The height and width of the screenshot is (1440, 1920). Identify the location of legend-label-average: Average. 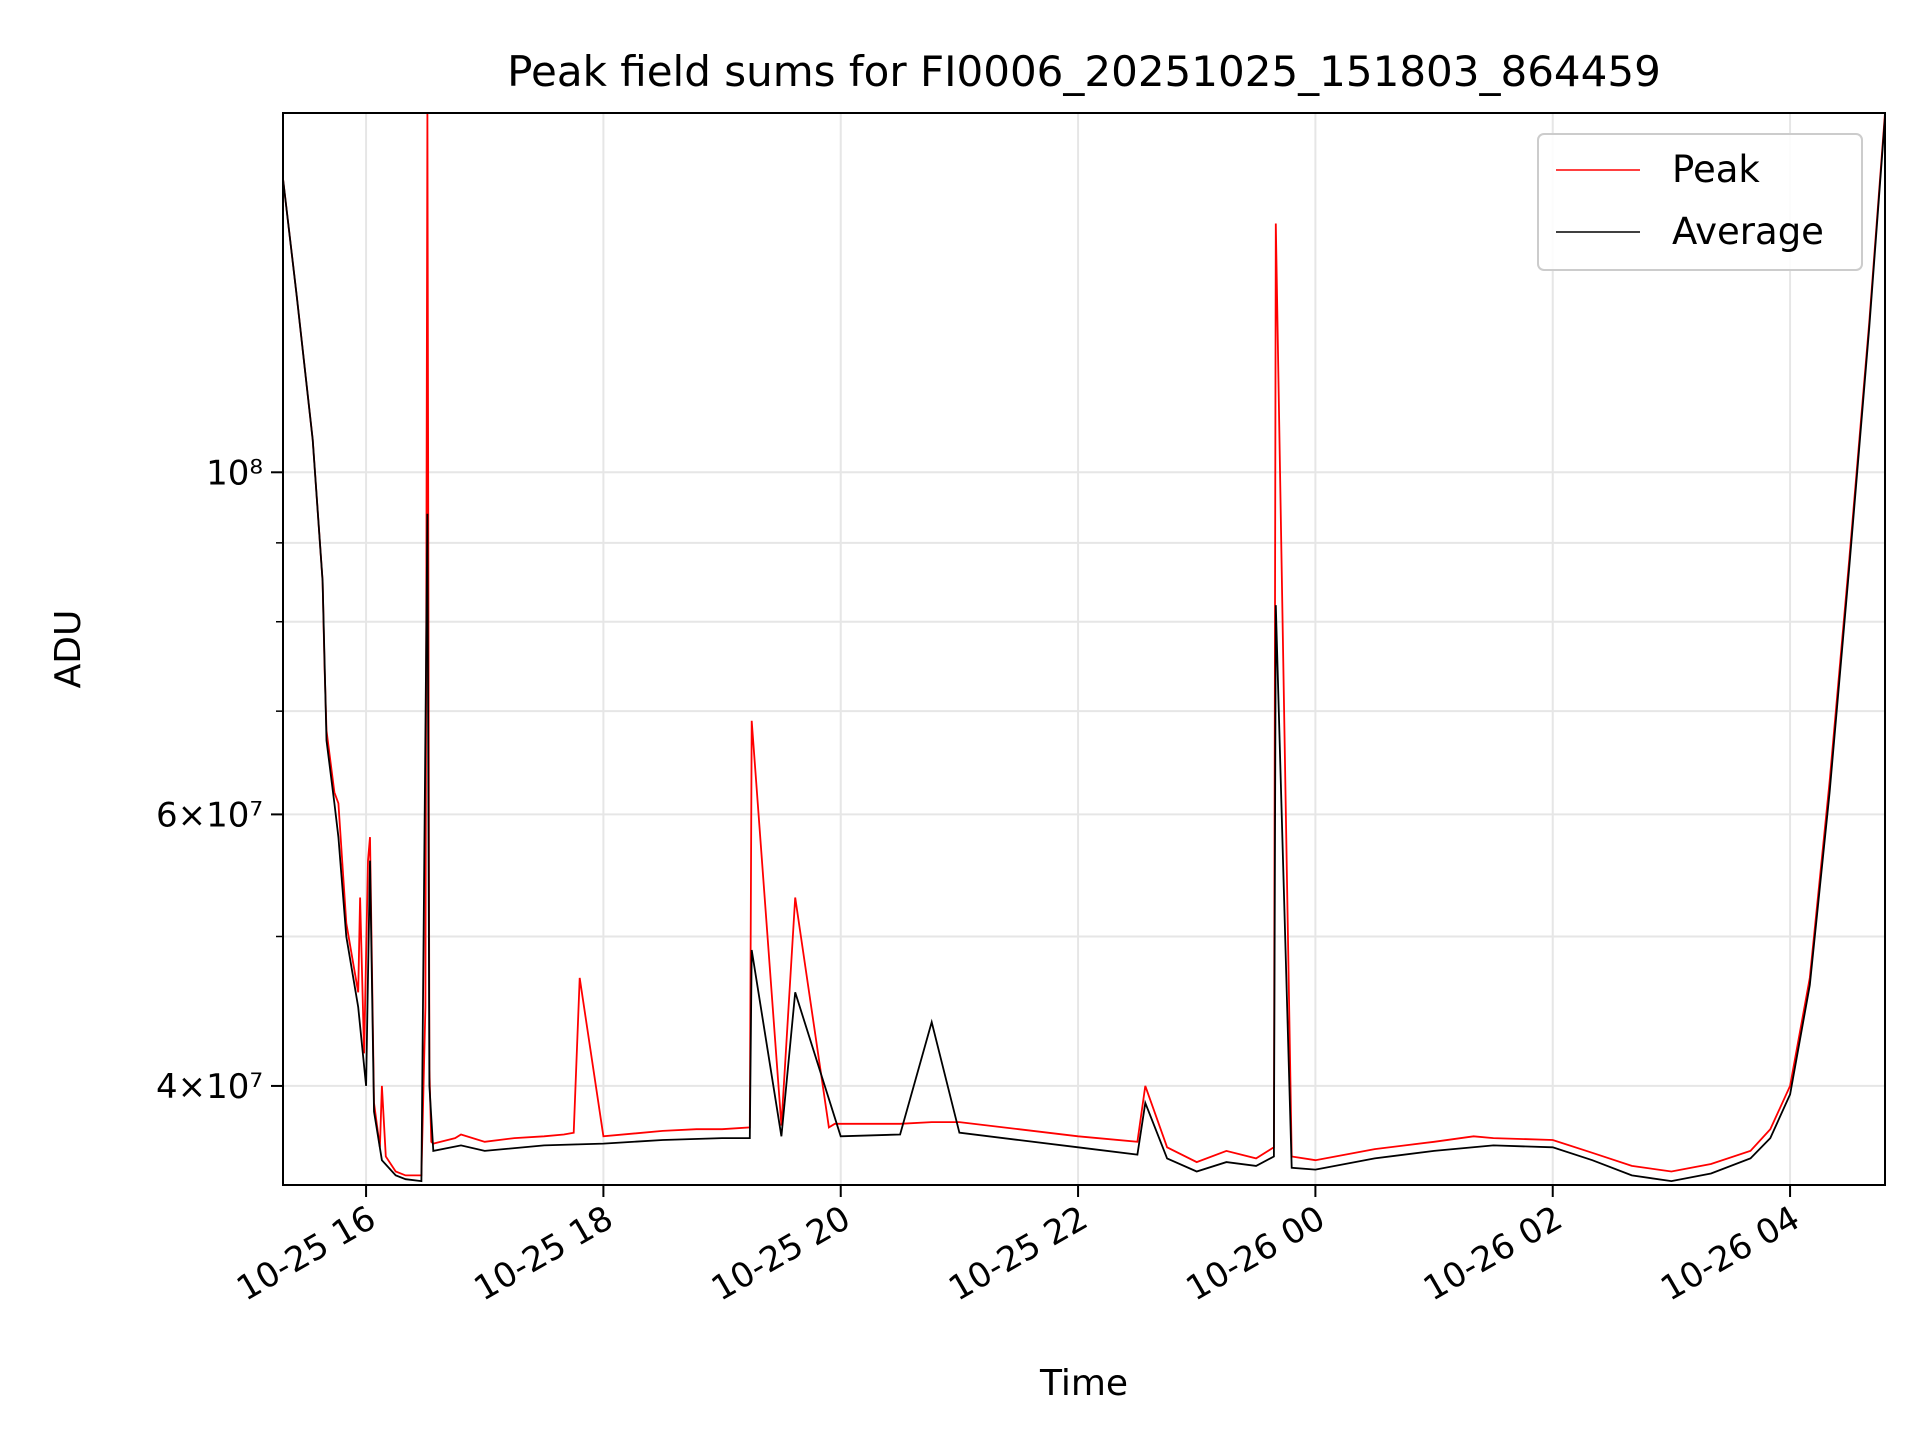
(1748, 231).